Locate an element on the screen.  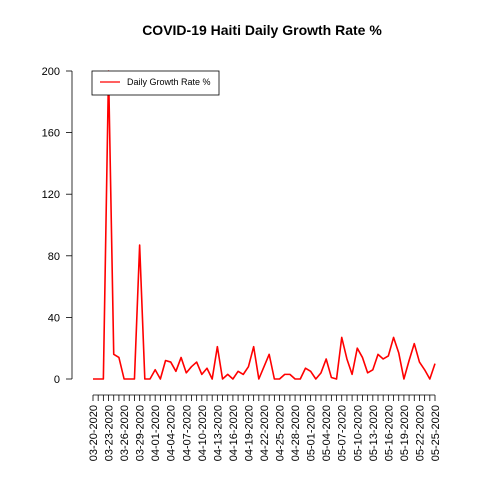
x-tick-label: 03-26-2020 is located at coordinates (125, 433).